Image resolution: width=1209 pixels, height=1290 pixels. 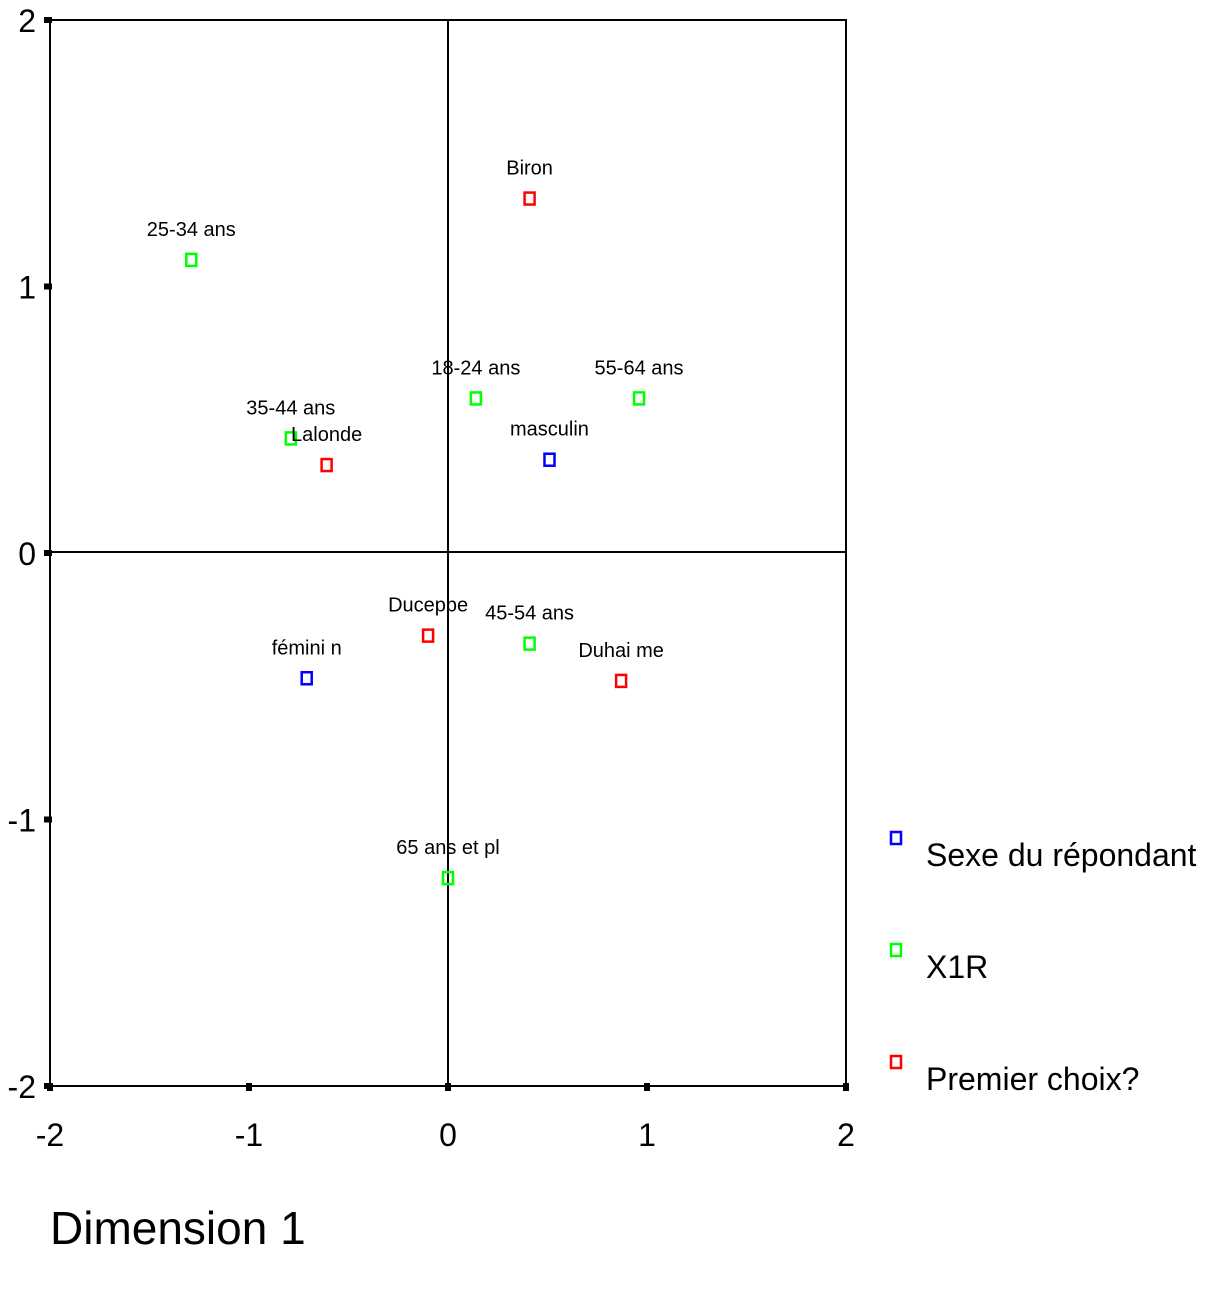 I want to click on y-axis: 2 1 0 -1 -2, so click(x=30, y=554).